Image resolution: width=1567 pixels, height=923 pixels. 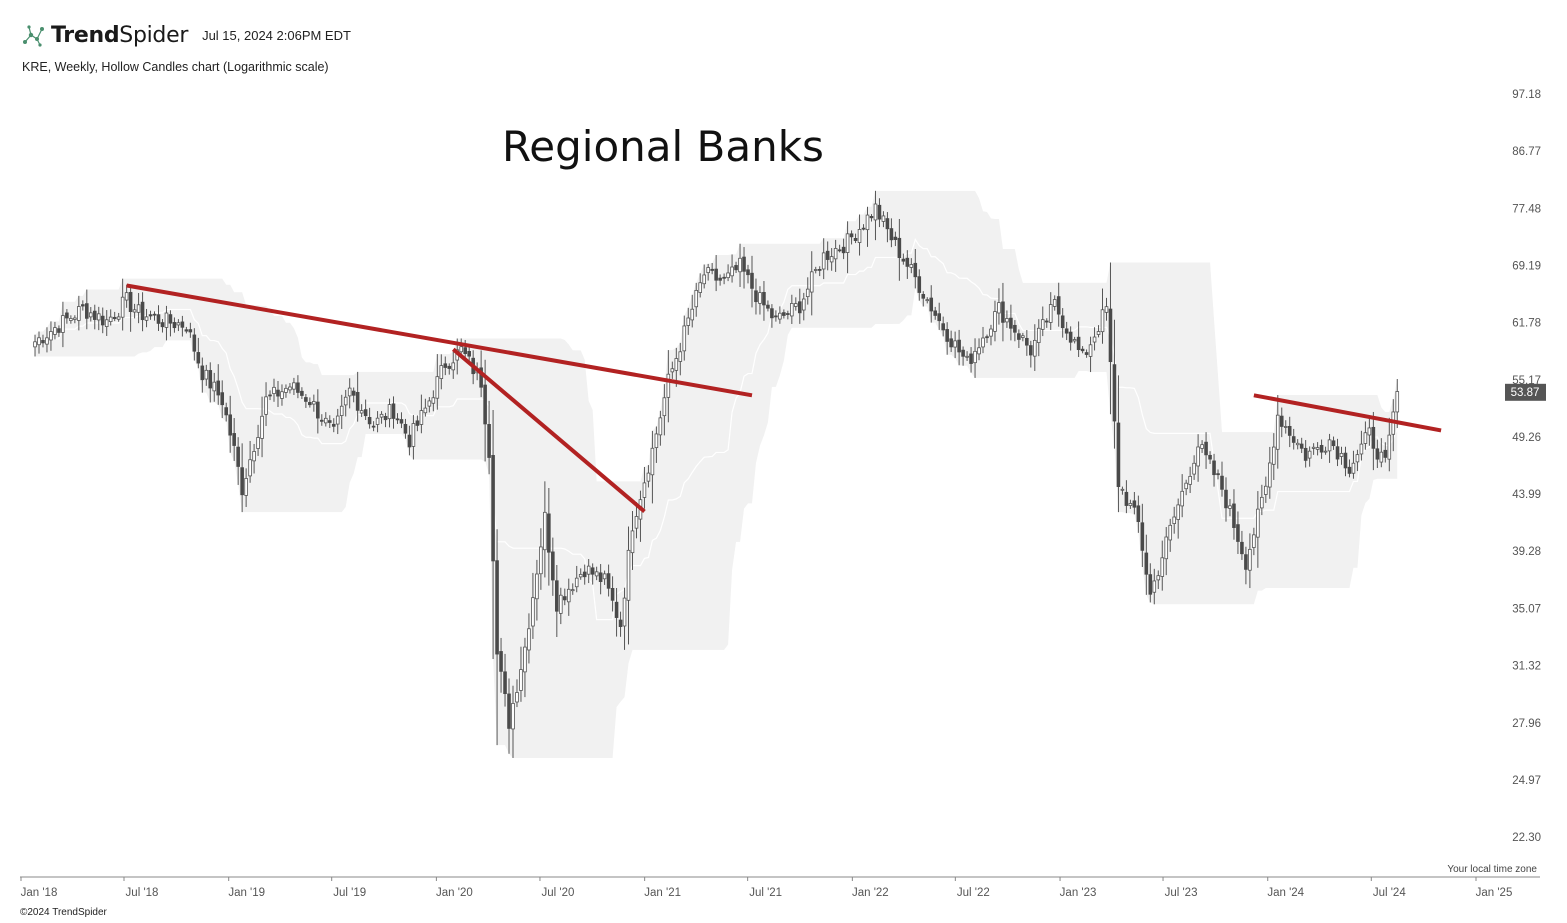 I want to click on brand-bold-text: Trend, so click(x=85, y=35).